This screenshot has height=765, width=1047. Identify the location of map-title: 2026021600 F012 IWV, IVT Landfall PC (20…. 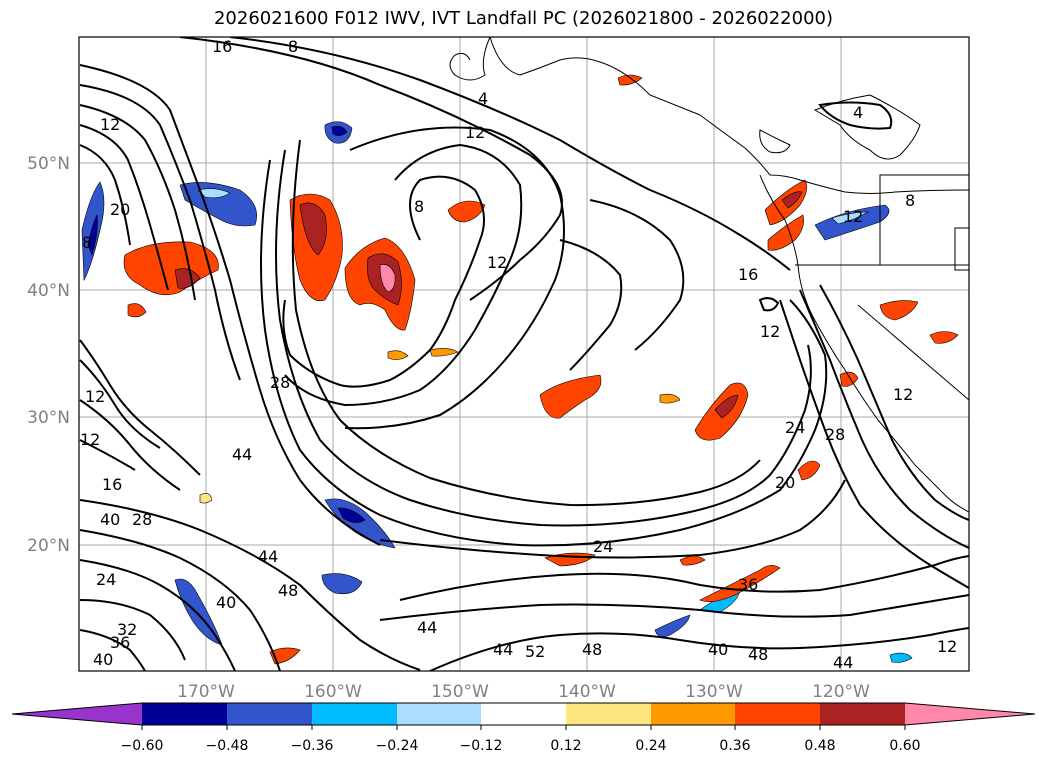
(523, 18).